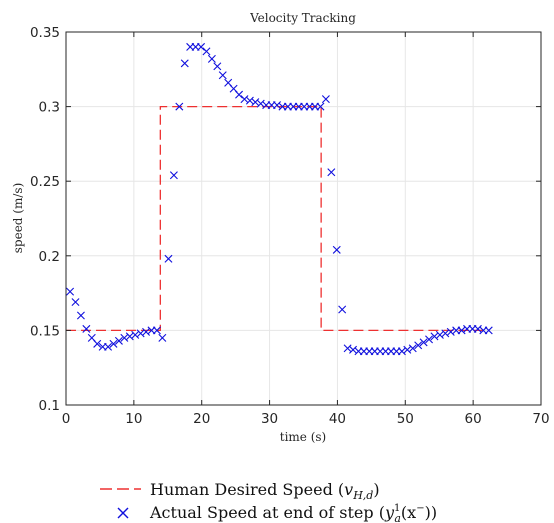  I want to click on x-tick-label: 0, so click(66, 419).